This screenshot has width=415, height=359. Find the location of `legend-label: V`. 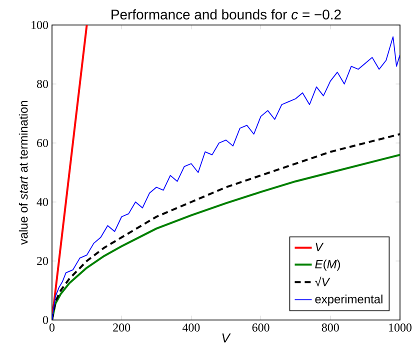

legend-label: V is located at coordinates (320, 247).